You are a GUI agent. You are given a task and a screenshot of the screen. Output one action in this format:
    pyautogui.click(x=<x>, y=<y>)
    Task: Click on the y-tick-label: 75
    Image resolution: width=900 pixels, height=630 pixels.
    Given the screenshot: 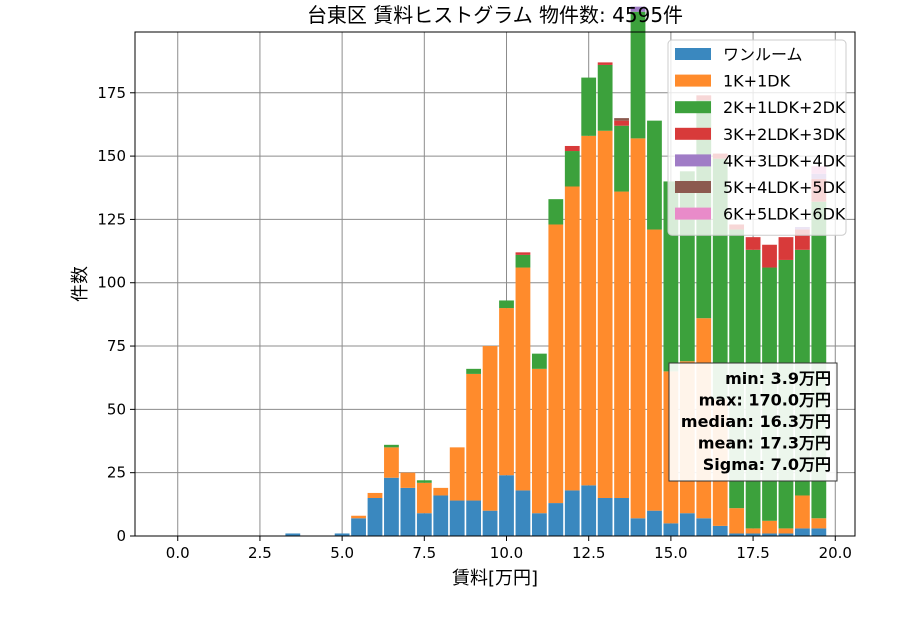 What is the action you would take?
    pyautogui.click(x=116, y=346)
    